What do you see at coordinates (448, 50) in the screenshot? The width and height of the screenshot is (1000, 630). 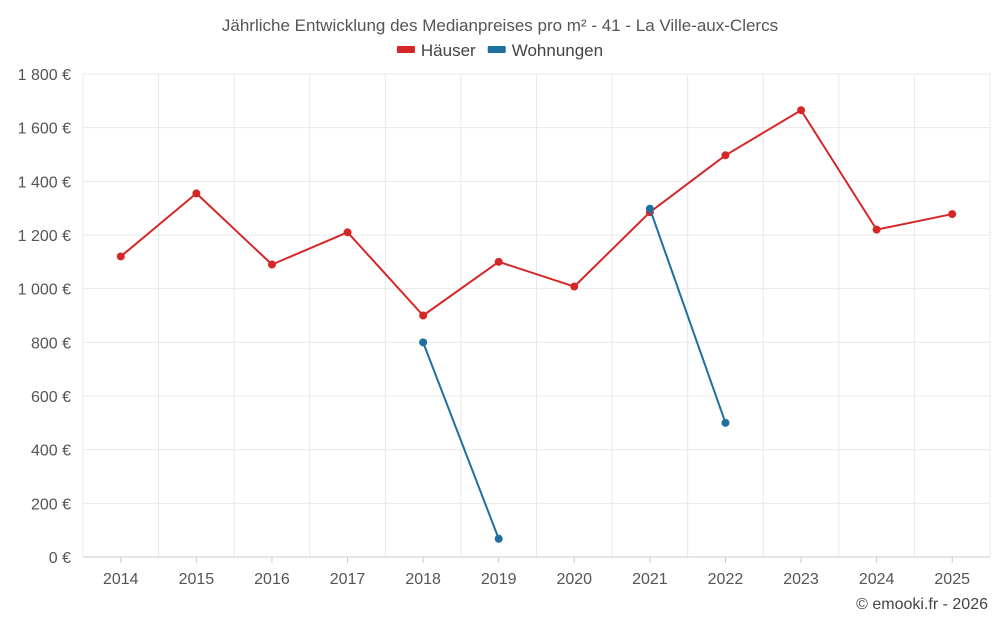 I see `legend-label: Häuser` at bounding box center [448, 50].